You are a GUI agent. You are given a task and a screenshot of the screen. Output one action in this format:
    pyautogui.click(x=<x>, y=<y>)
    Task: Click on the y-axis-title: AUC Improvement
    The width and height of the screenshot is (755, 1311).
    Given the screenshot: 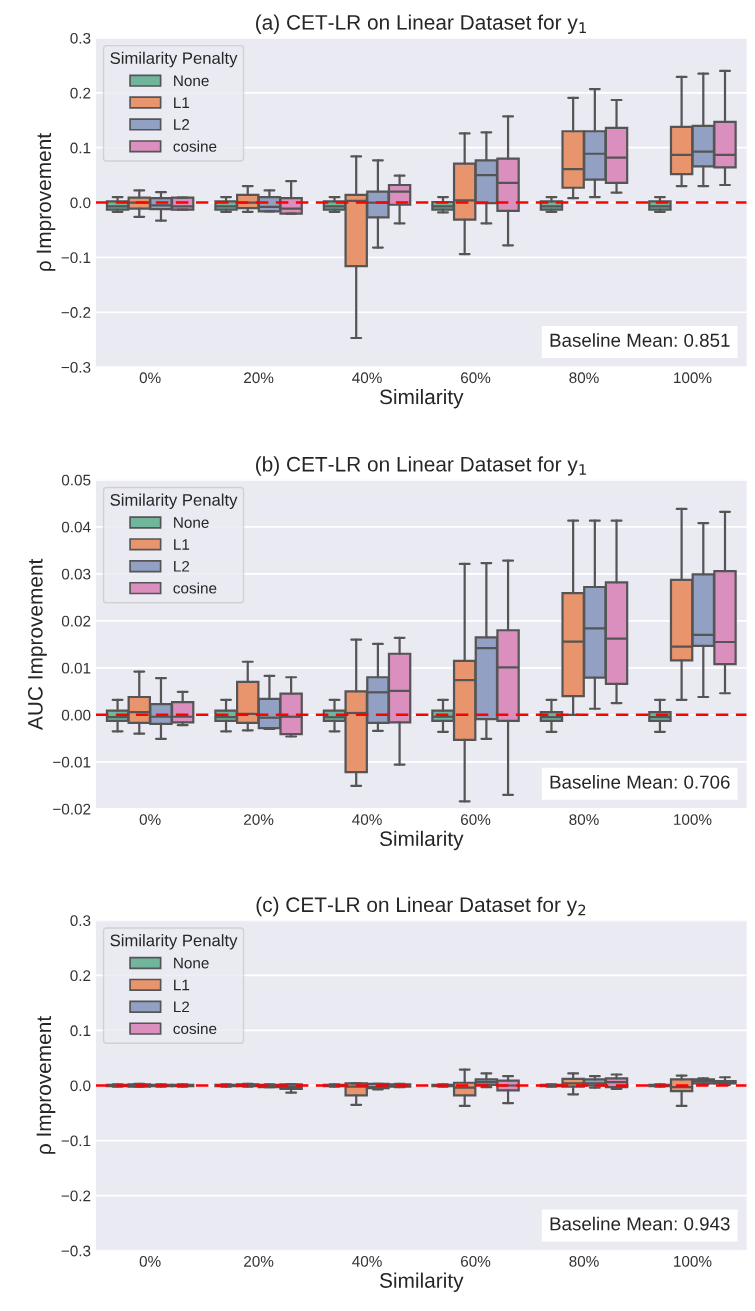 What is the action you would take?
    pyautogui.click(x=37, y=644)
    